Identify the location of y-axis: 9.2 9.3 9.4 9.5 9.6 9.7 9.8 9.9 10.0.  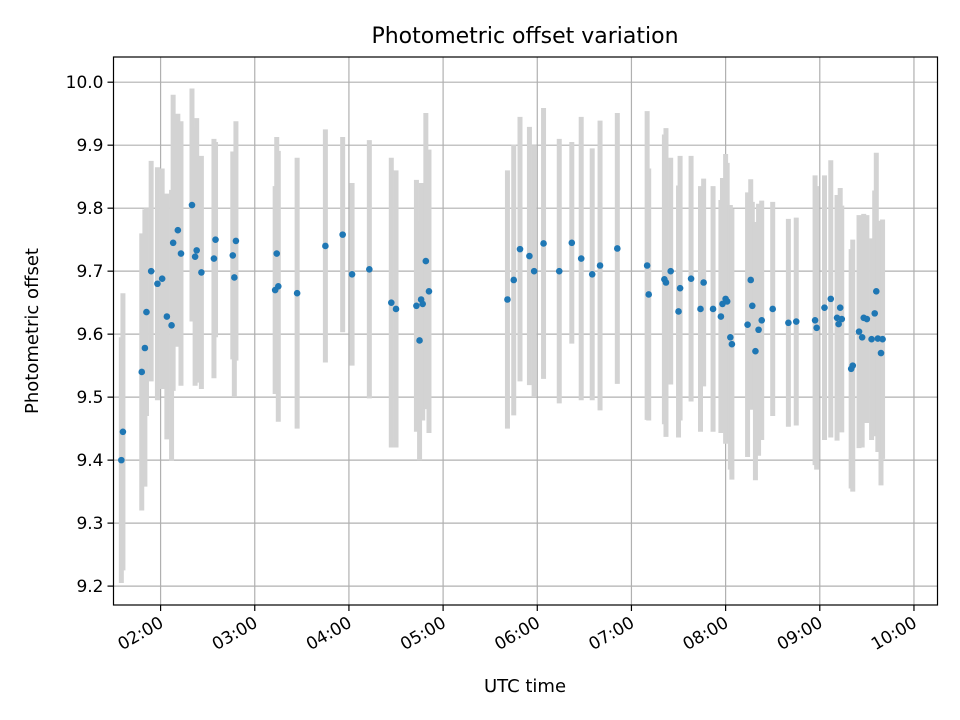
(90, 335).